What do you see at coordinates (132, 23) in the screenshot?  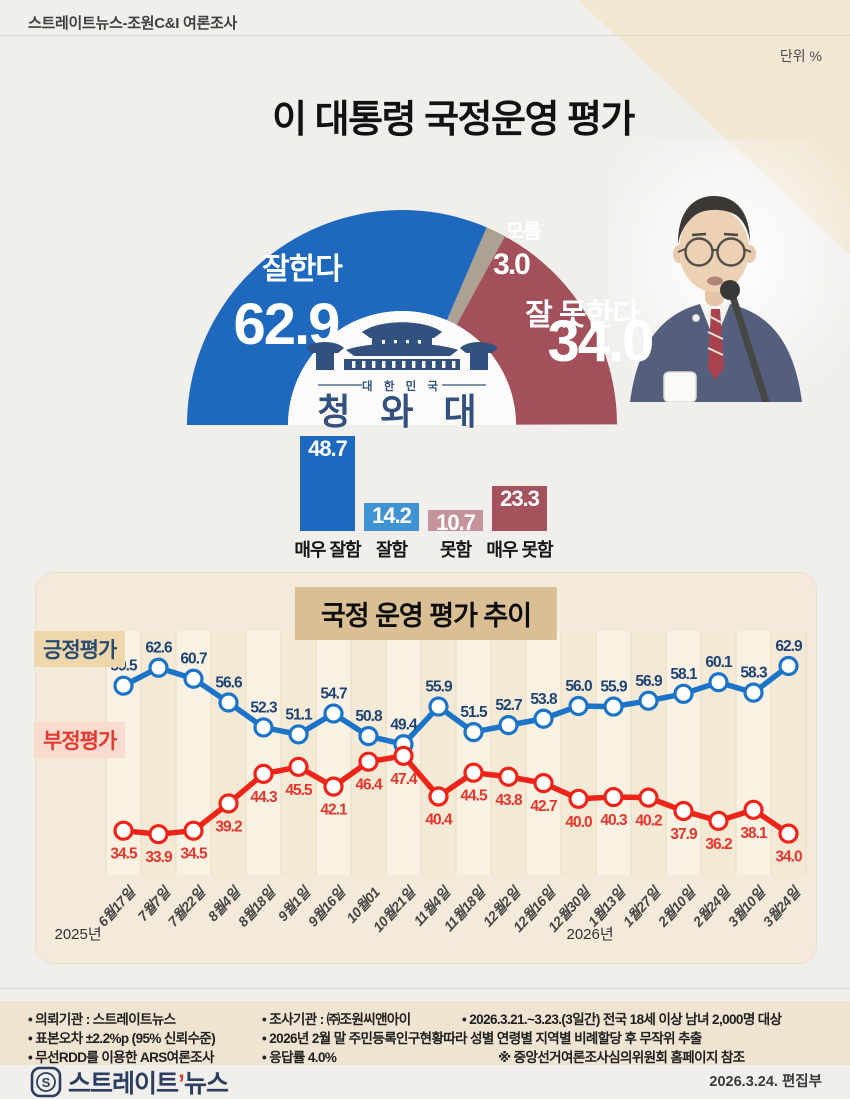 I see `header-source-label: 스트레이트뉴스-조원C&I 여론조사` at bounding box center [132, 23].